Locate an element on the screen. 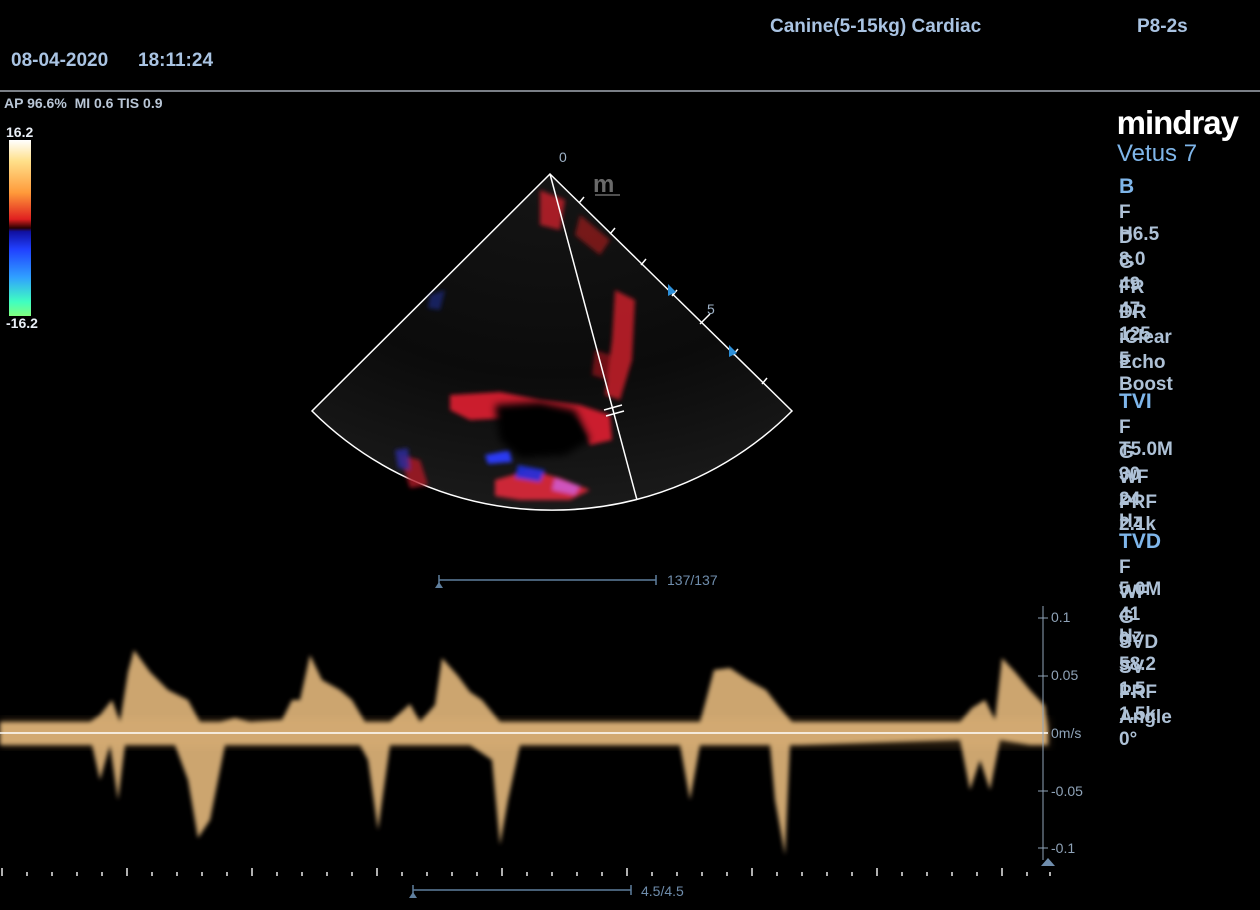 This screenshot has width=1260, height=910. color-bar-min: -16.2 is located at coordinates (22, 323).